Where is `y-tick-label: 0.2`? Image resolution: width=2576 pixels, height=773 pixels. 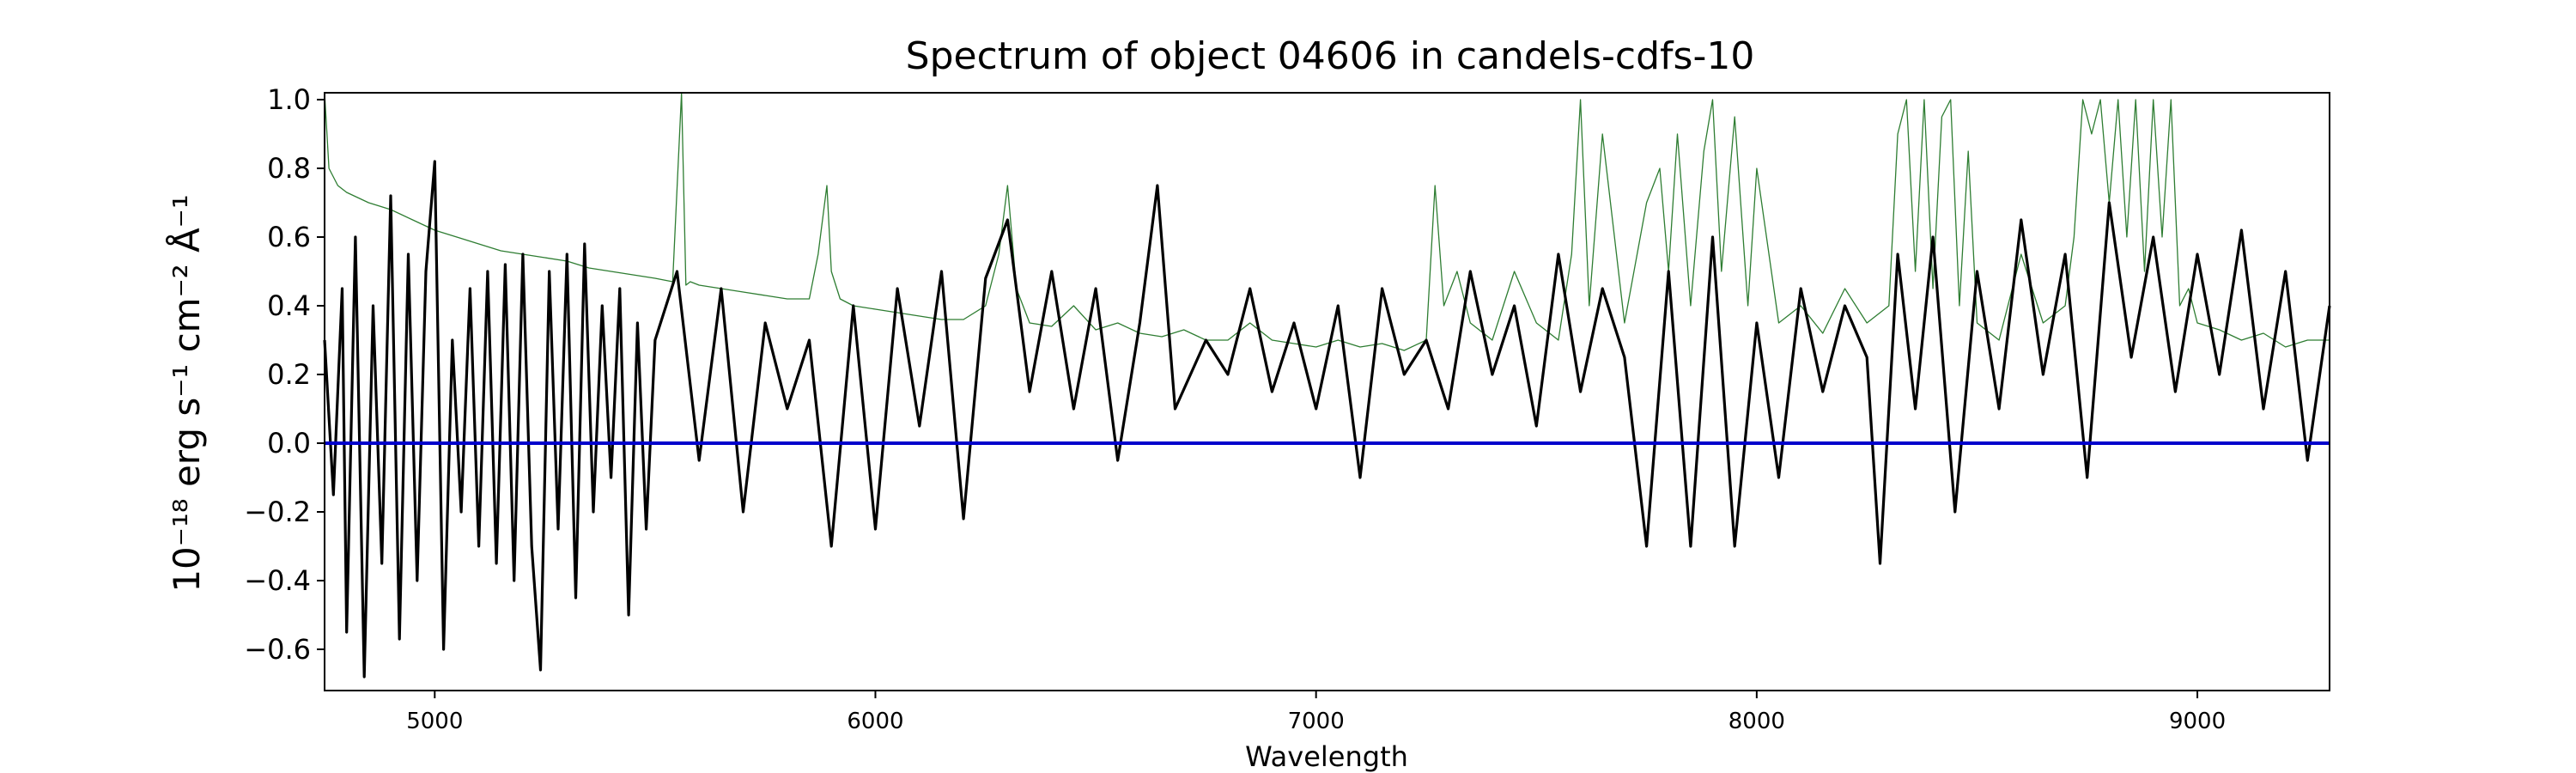
y-tick-label: 0.2 is located at coordinates (289, 374).